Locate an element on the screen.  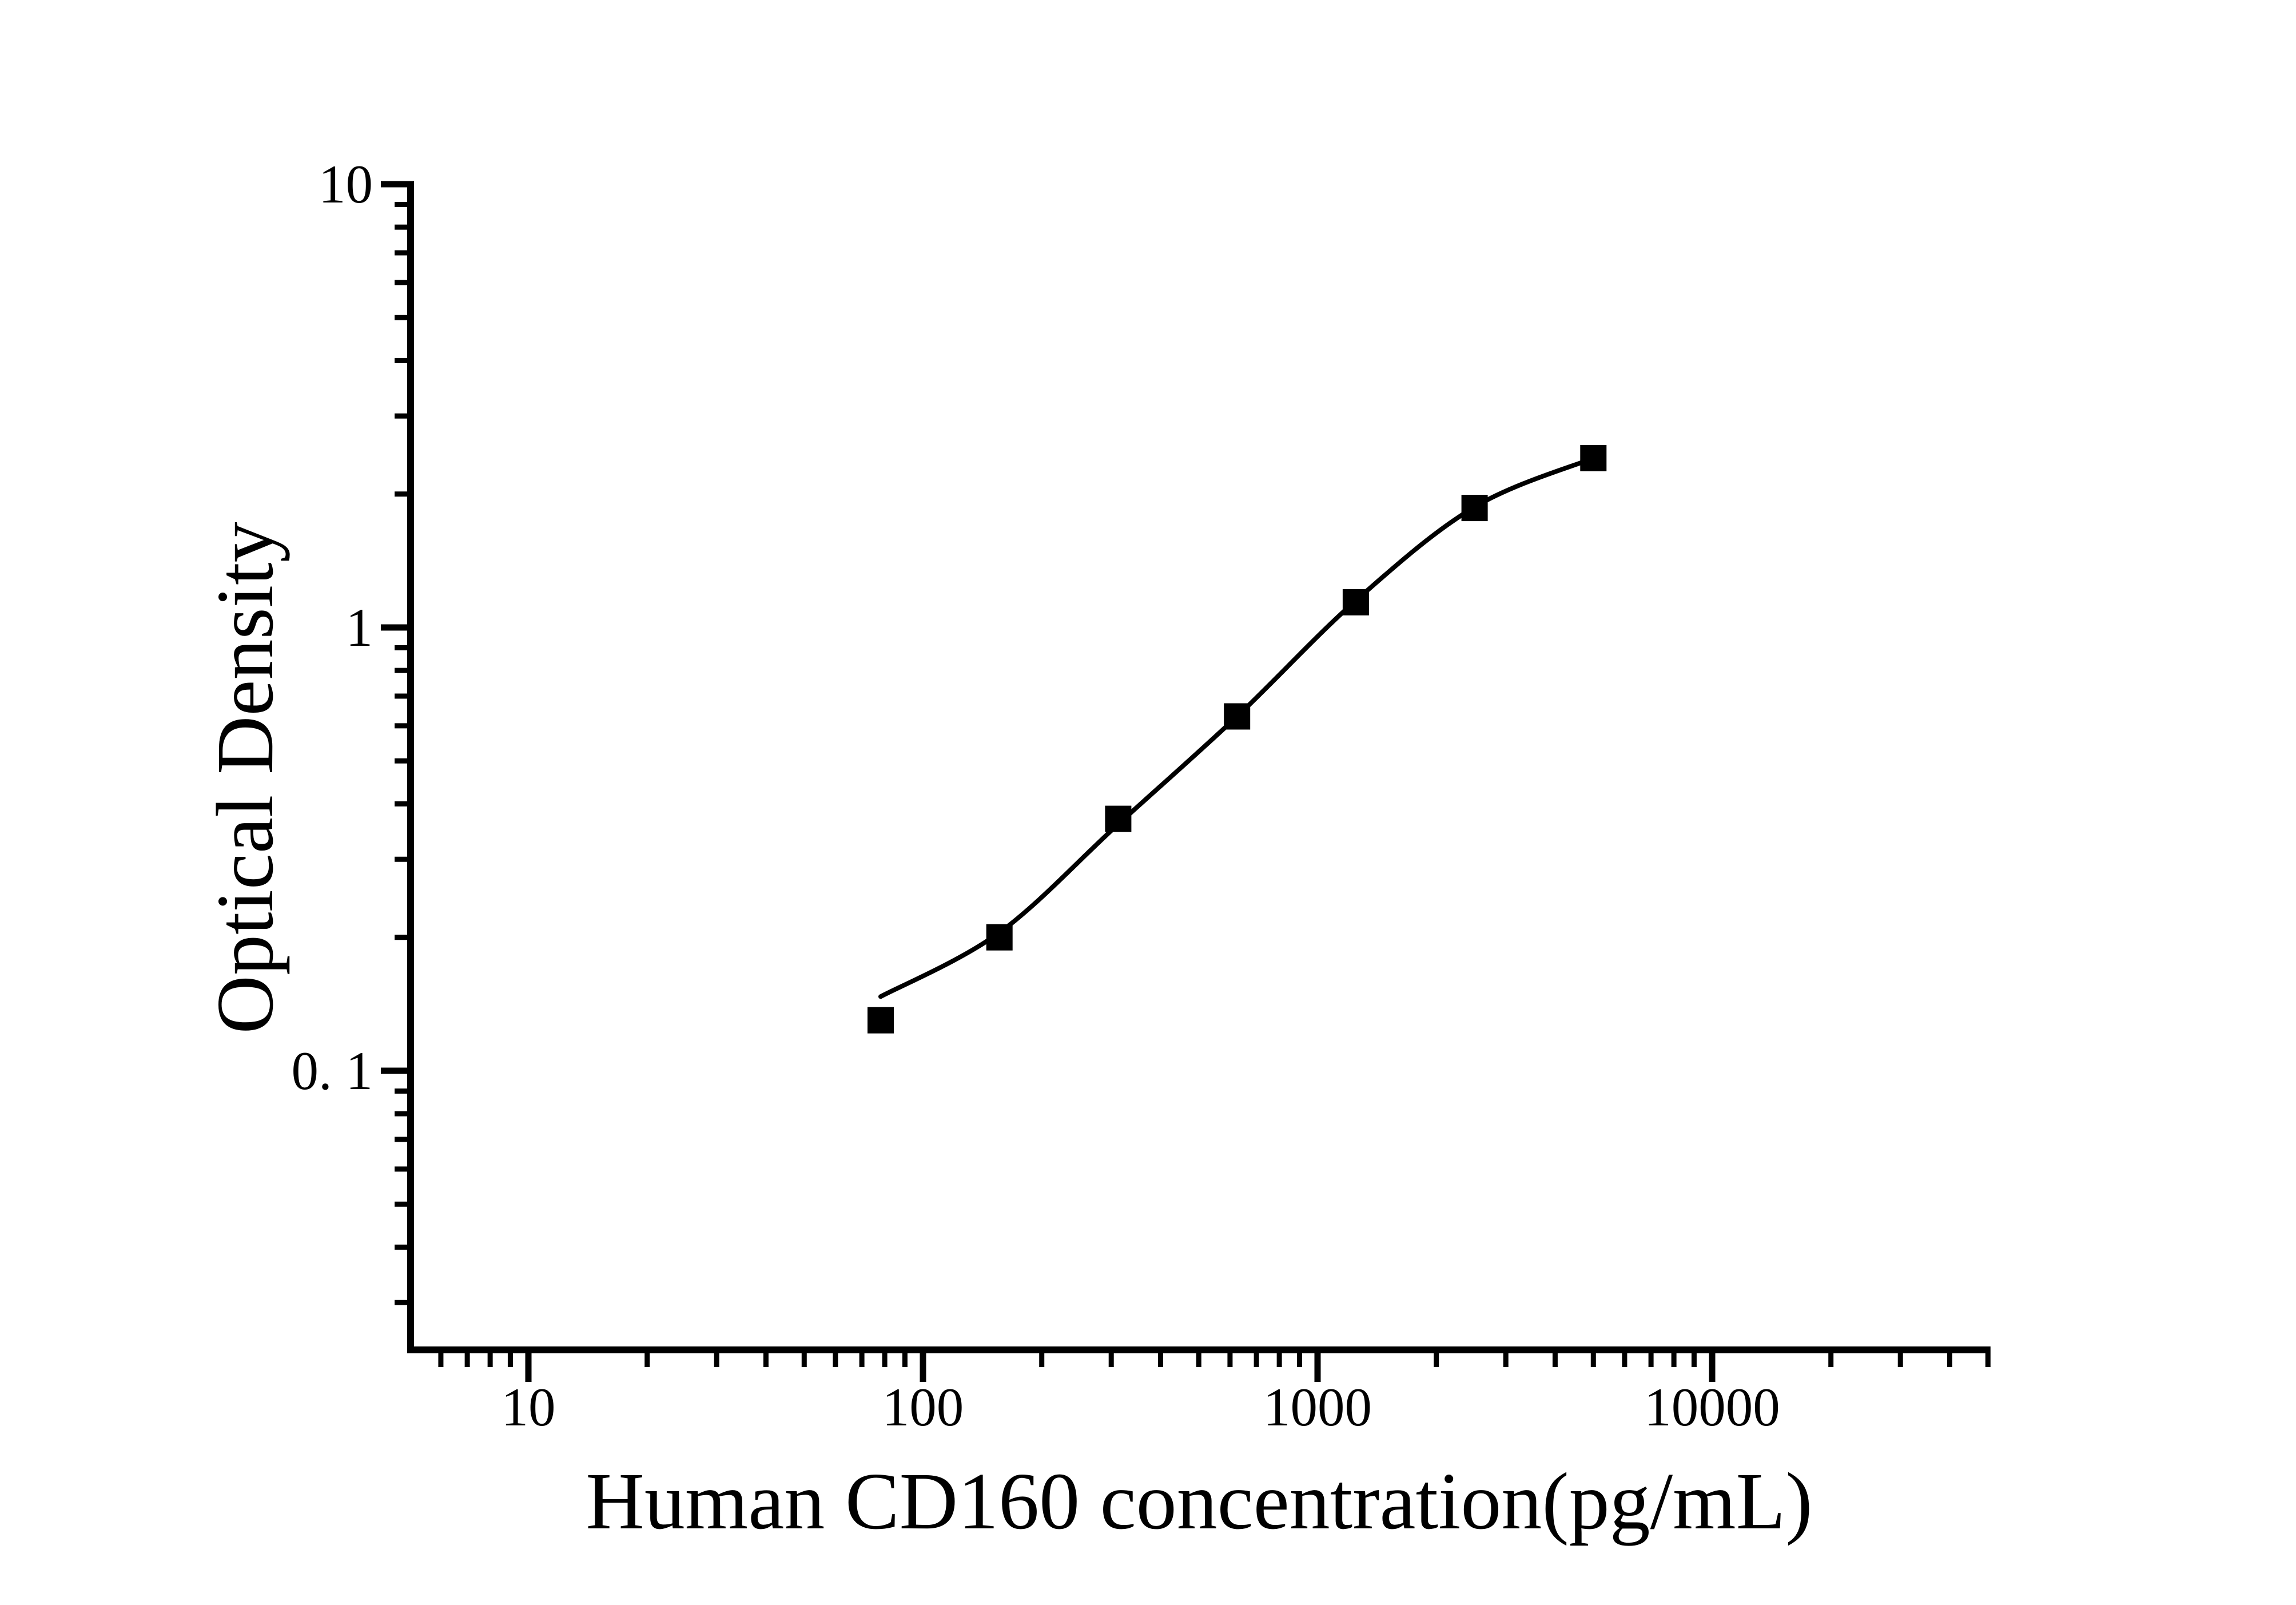
x-tick-label: 10000 is located at coordinates (1712, 1407).